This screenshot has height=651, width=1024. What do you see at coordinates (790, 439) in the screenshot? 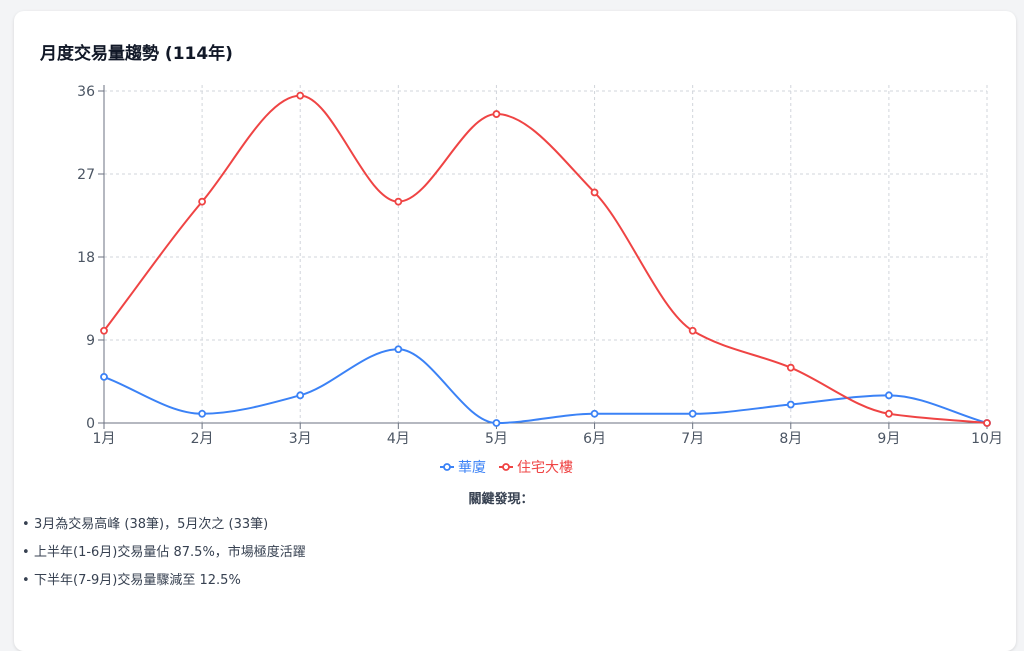
I see `x-tick-label: 8月` at bounding box center [790, 439].